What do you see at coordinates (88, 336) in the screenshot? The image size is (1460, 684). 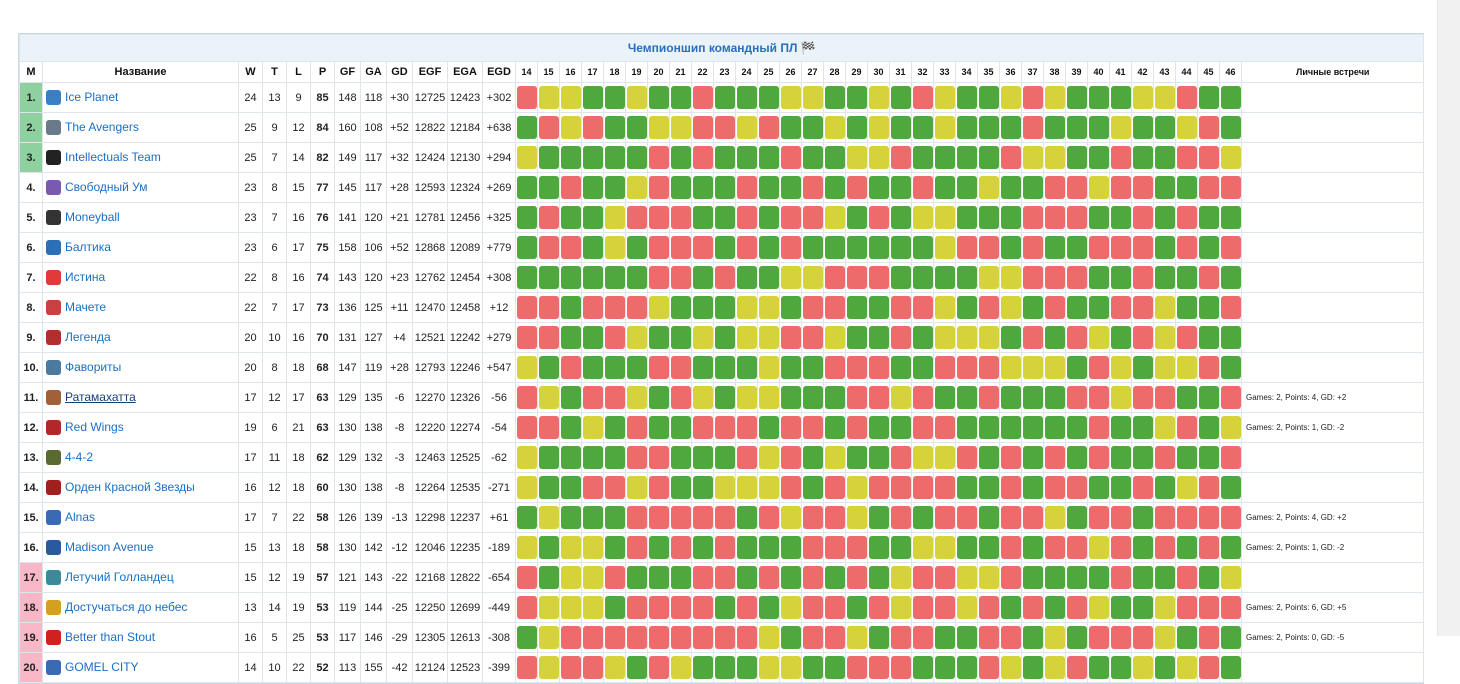 I see `team-name-link: Легенда` at bounding box center [88, 336].